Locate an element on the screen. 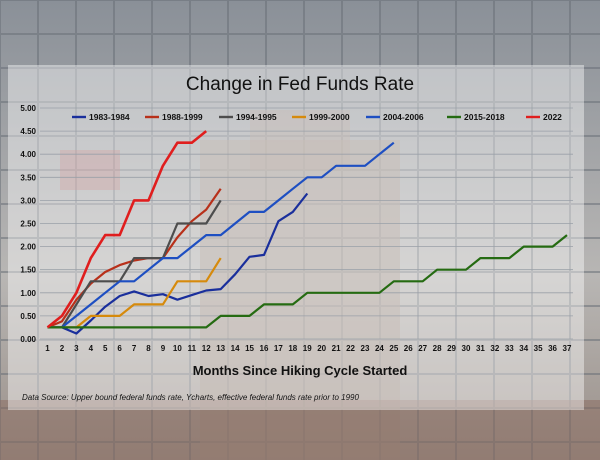 The height and width of the screenshot is (460, 600). x-tick-label: 19 is located at coordinates (307, 348).